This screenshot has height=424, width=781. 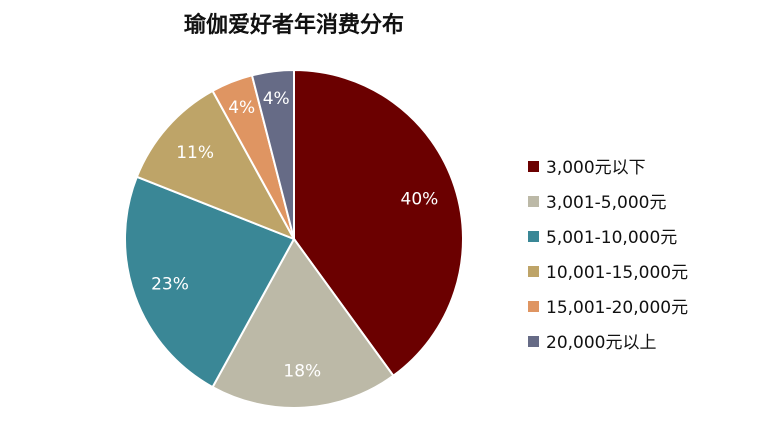 What do you see at coordinates (606, 203) in the screenshot?
I see `legend-label-2: 3,001-5,000元` at bounding box center [606, 203].